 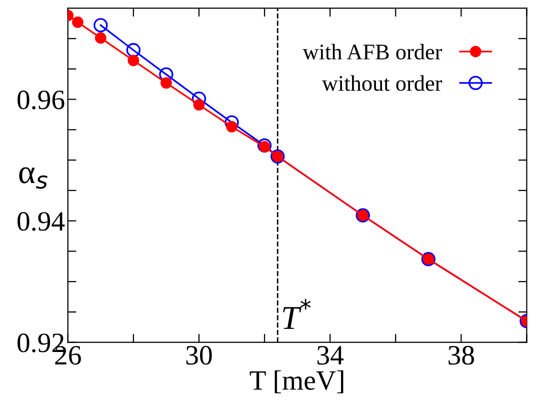 I want to click on x-tick-label: 34, so click(x=331, y=355).